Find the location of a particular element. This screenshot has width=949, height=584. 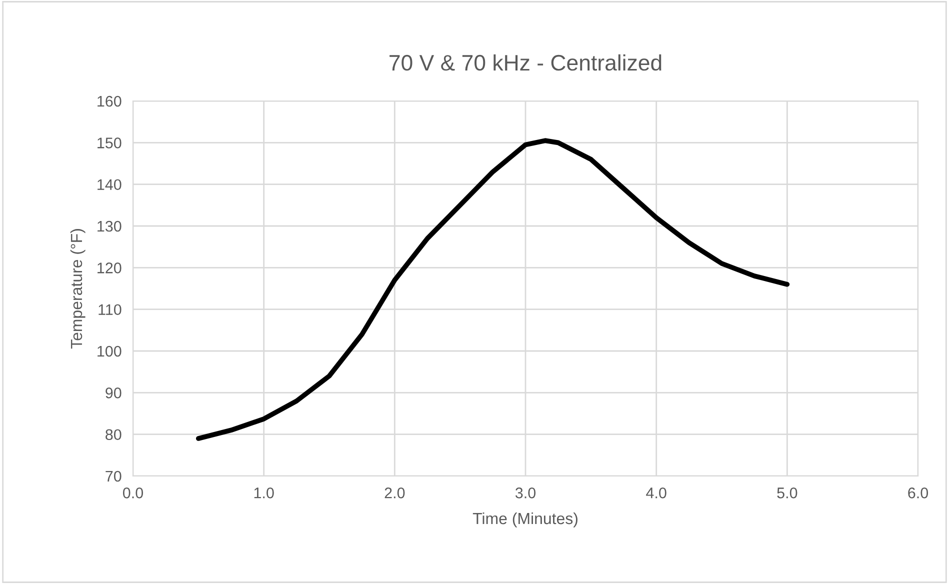

x-tick-label: 3.0 is located at coordinates (525, 493).